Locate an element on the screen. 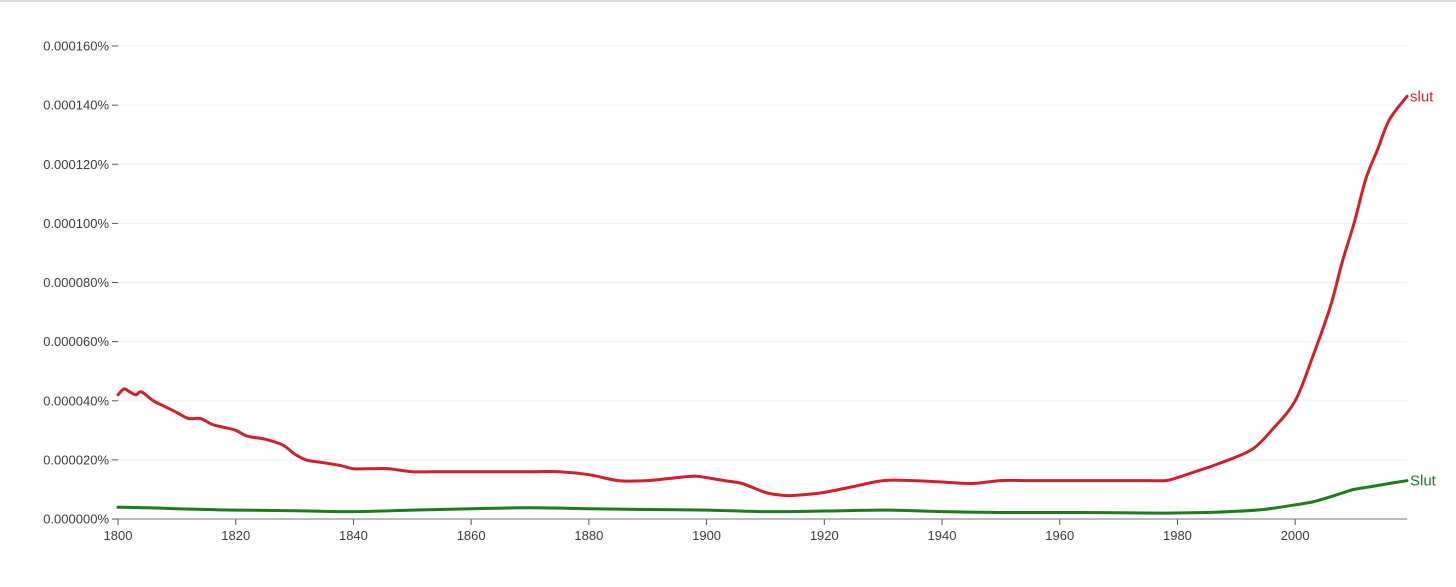 Image resolution: width=1456 pixels, height=587 pixels. x-tick-label: 1920 is located at coordinates (824, 535).